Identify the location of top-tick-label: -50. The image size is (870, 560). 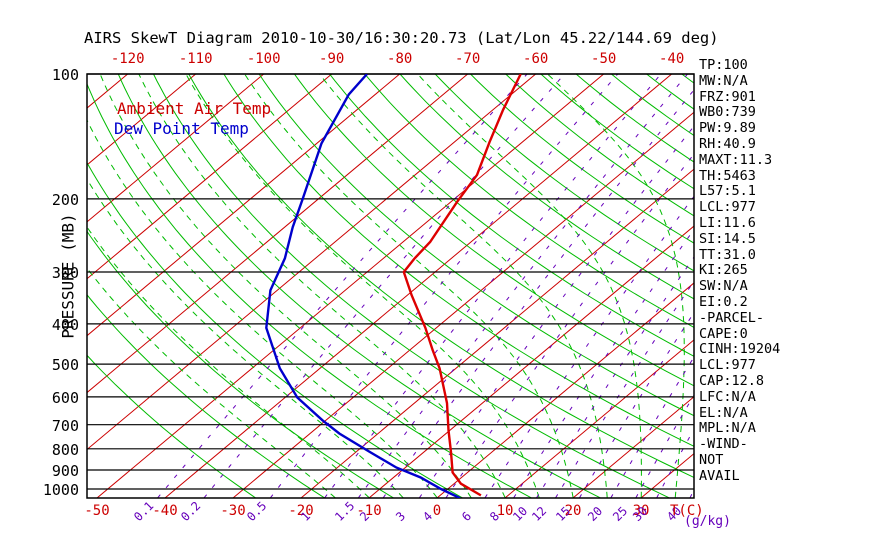
(604, 59).